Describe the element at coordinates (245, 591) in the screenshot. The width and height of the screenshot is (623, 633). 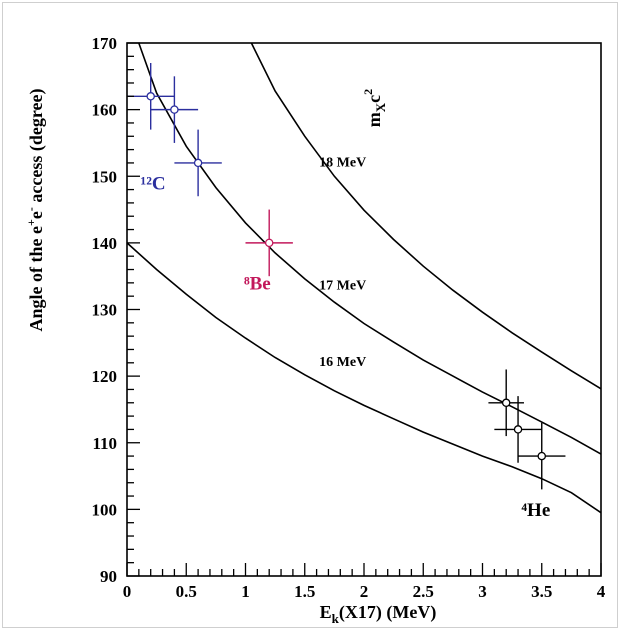
I see `x-tick-label: 1` at that location.